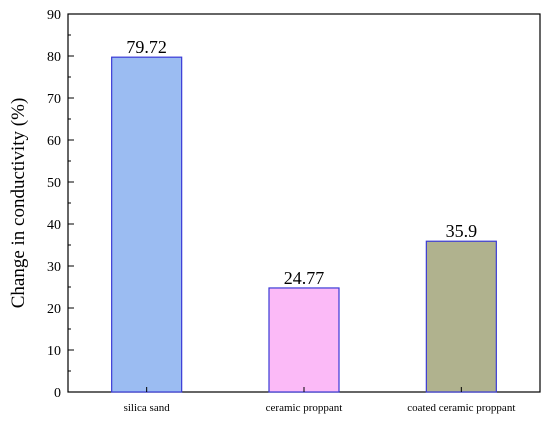  What do you see at coordinates (54, 141) in the screenshot?
I see `y-tick-label: 60` at bounding box center [54, 141].